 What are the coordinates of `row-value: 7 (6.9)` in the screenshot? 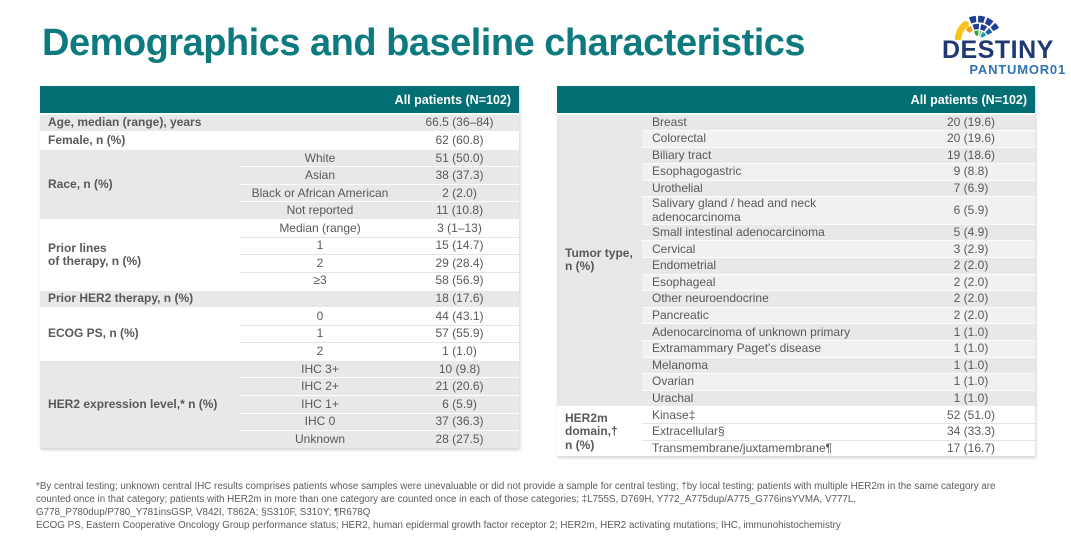 It's located at (971, 188).